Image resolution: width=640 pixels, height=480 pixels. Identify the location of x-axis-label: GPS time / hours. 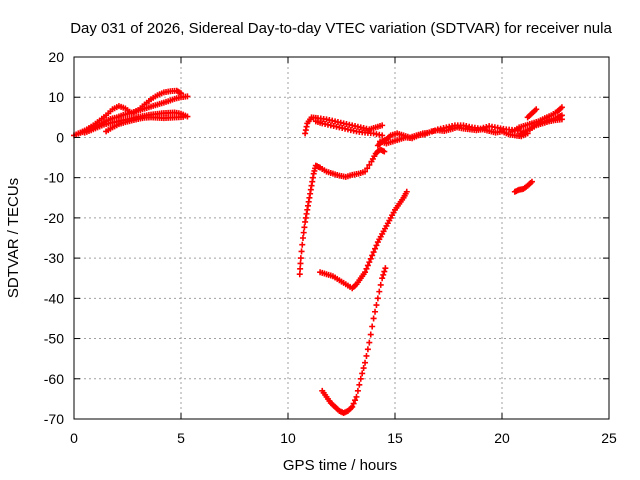
(340, 465).